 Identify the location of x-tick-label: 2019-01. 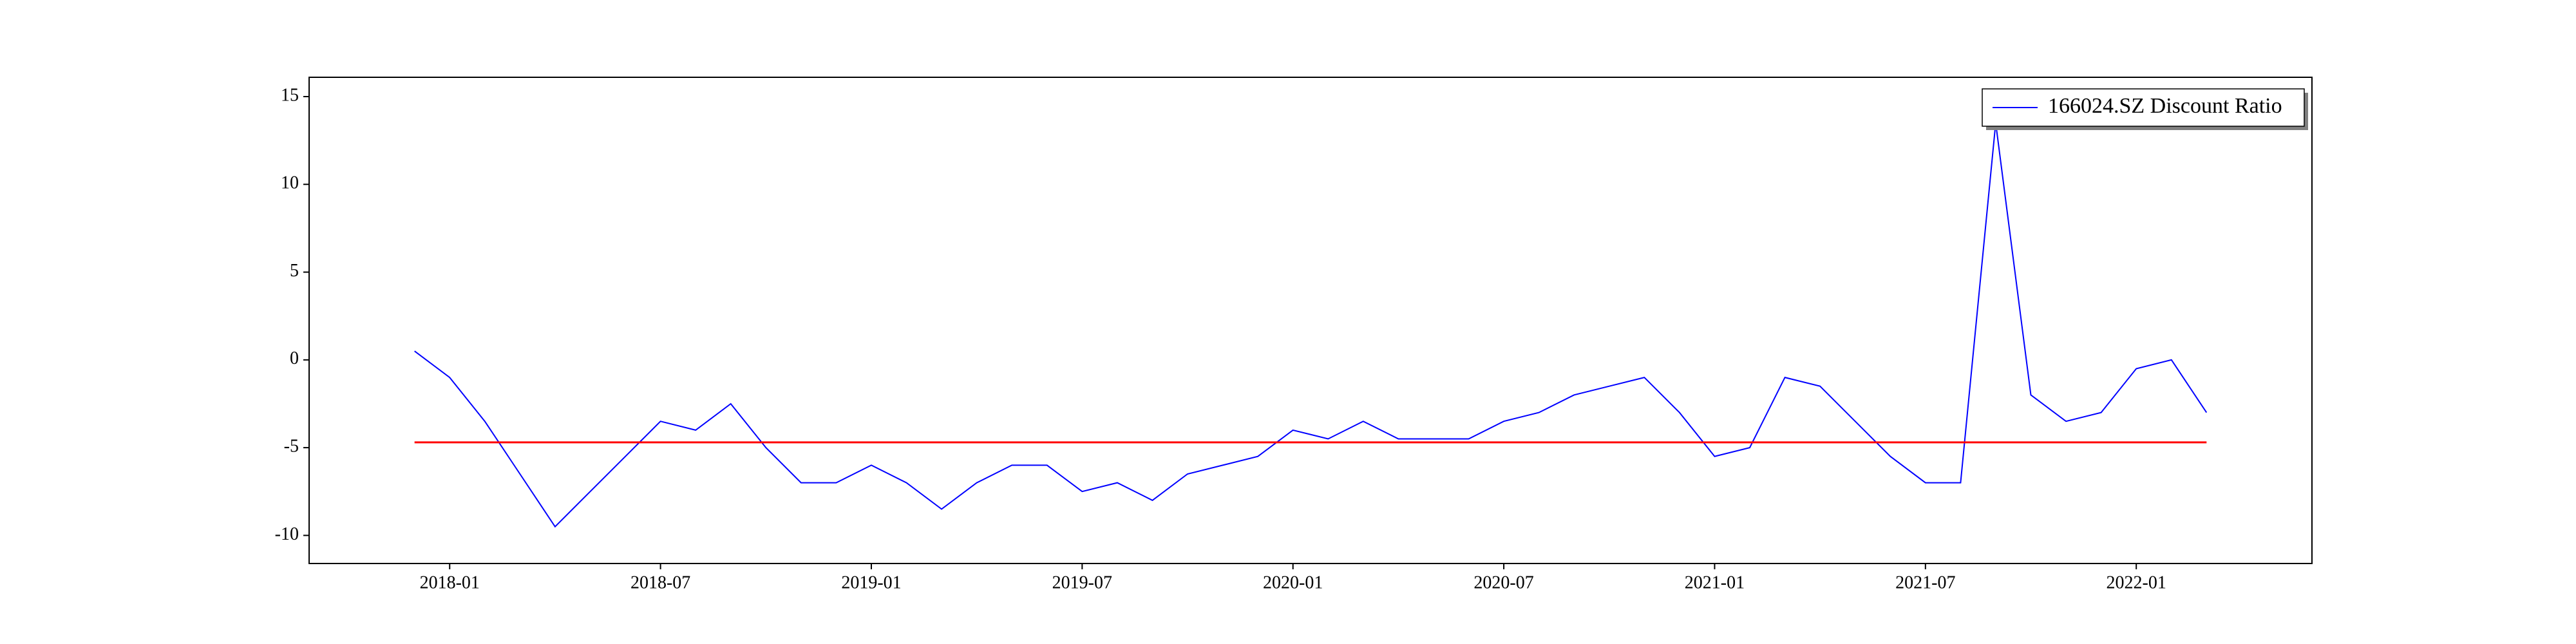
(871, 582).